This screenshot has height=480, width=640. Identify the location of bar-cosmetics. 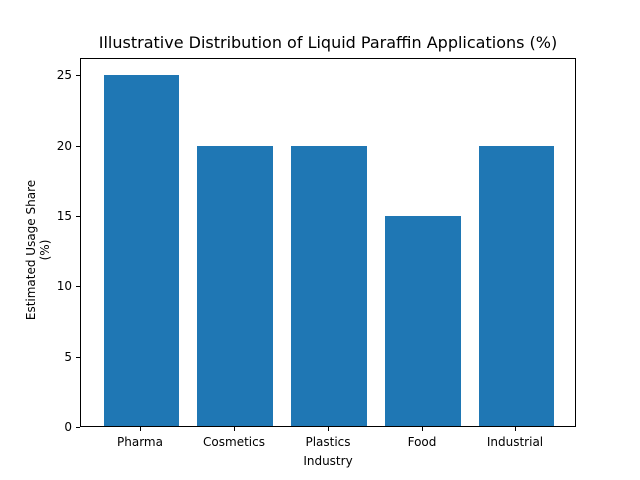
(235, 286).